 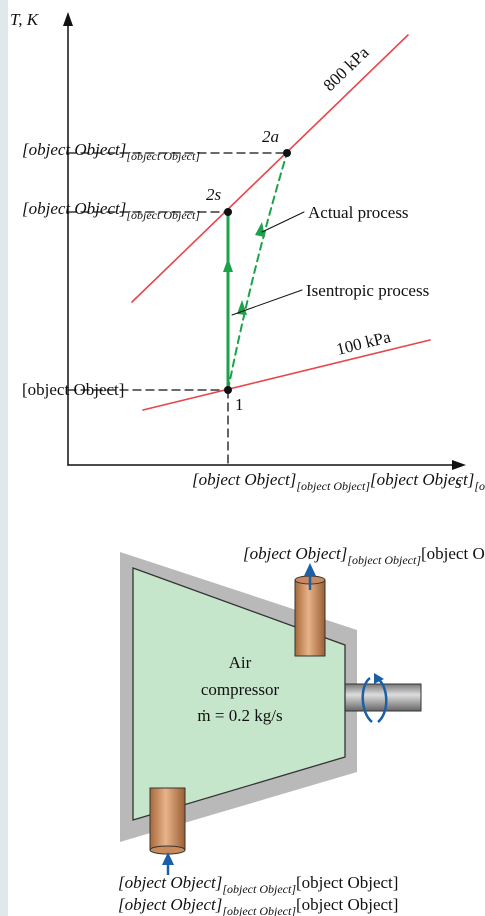 What do you see at coordinates (25, 19) in the screenshot?
I see `axis-label: T, K` at bounding box center [25, 19].